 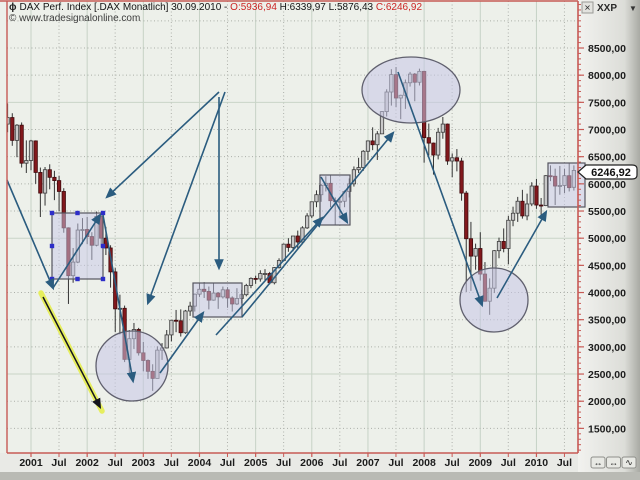 What do you see at coordinates (424, 463) in the screenshot?
I see `year-tick-label: 2008` at bounding box center [424, 463].